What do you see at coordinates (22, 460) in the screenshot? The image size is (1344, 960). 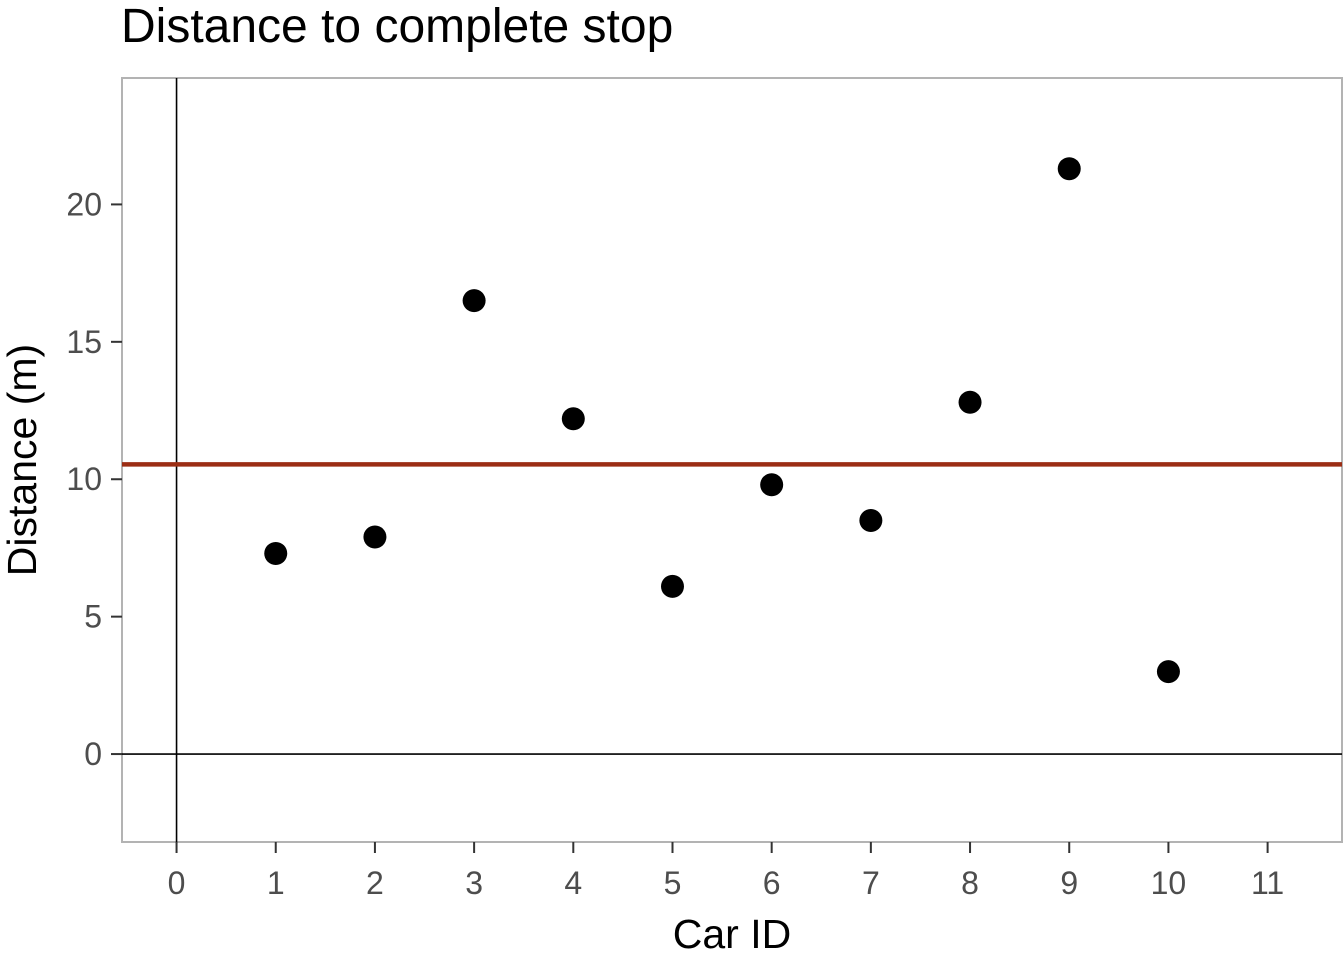 I see `y-axis-title: Distance (m)` at bounding box center [22, 460].